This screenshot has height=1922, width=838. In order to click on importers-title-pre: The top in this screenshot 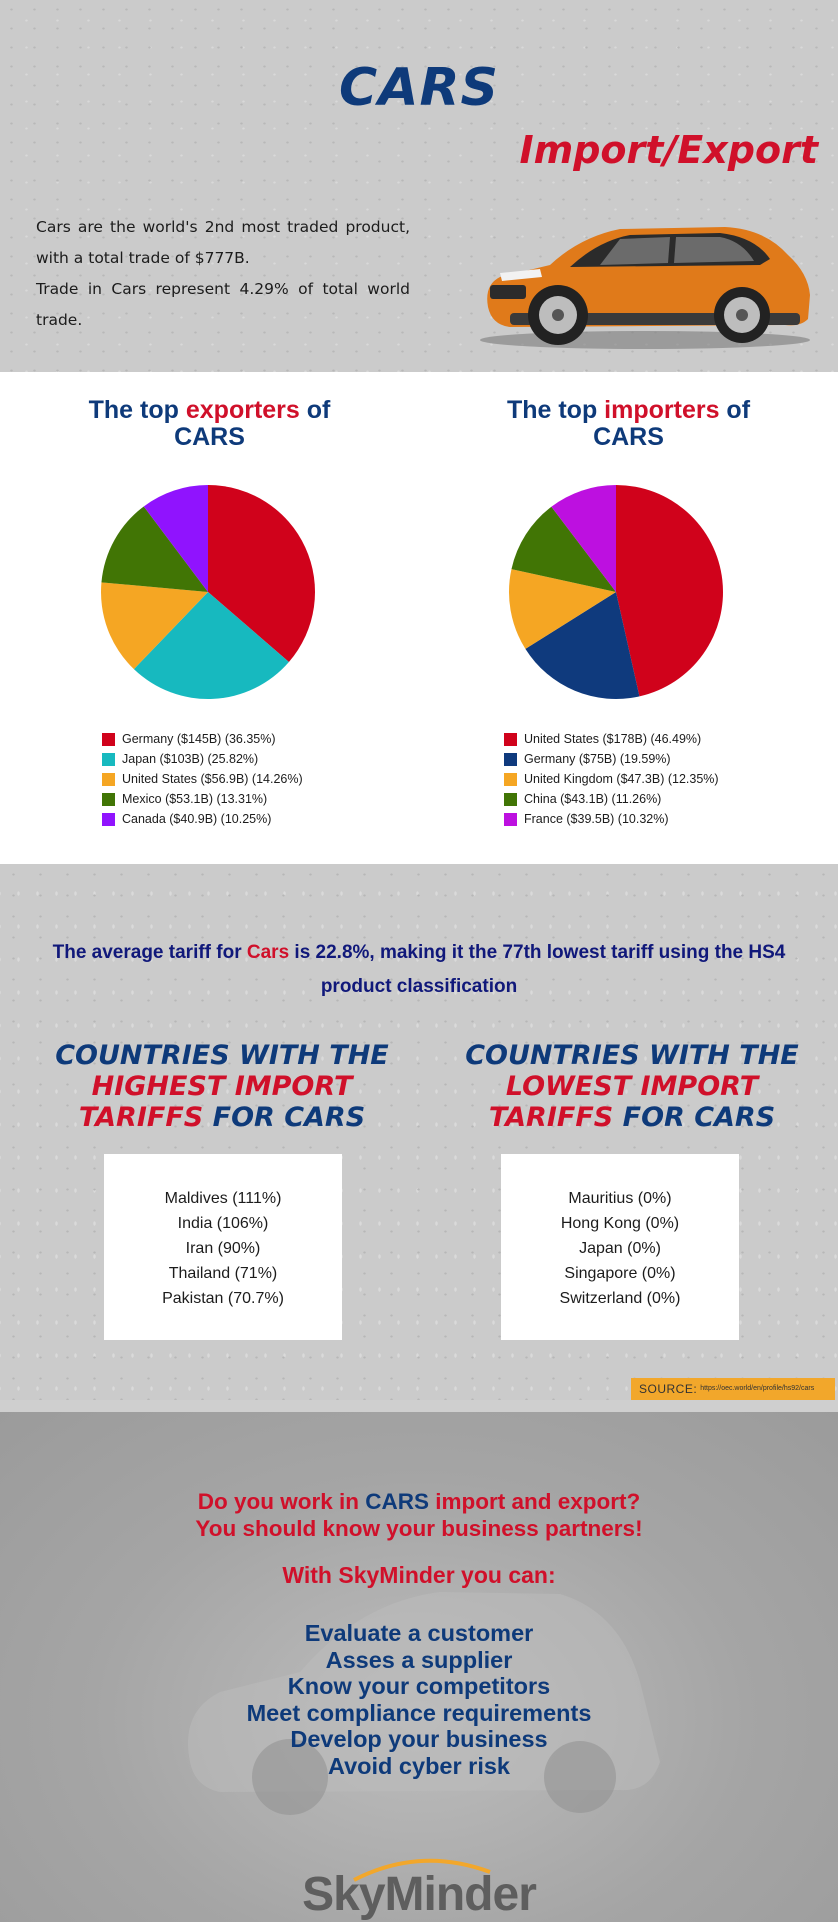, I will do `click(555, 410)`.